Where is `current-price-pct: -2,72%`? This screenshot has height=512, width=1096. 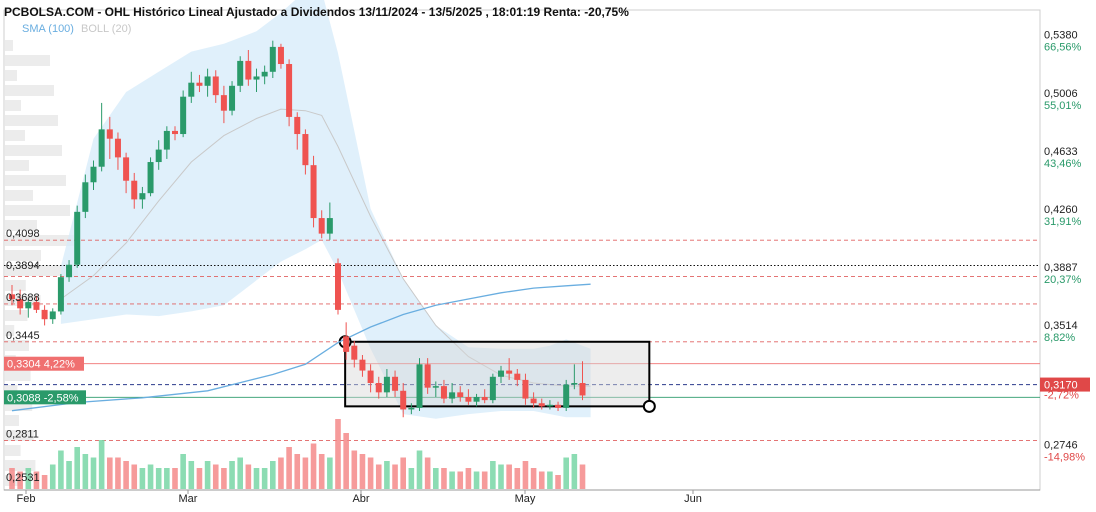
current-price-pct: -2,72% is located at coordinates (1061, 396).